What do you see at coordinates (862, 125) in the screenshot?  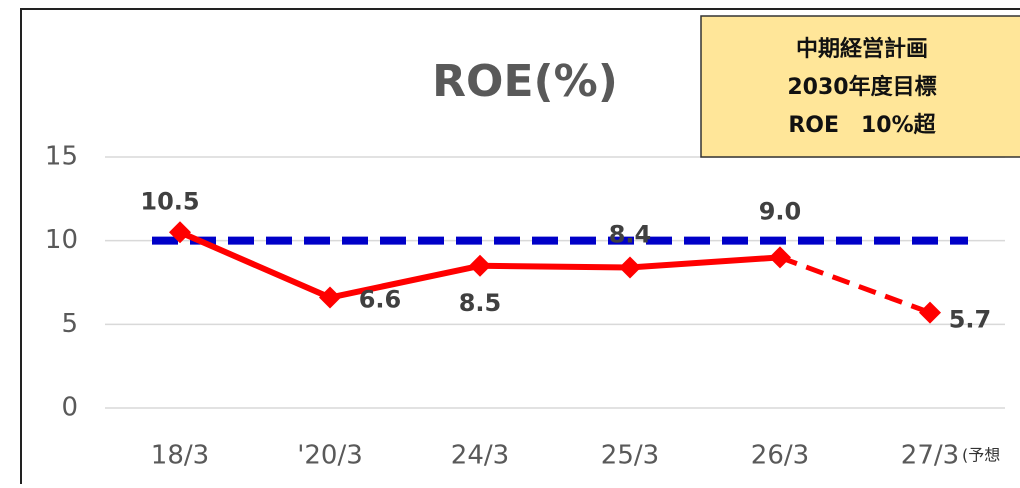 I see `annotation-text: ROE 10%超` at bounding box center [862, 125].